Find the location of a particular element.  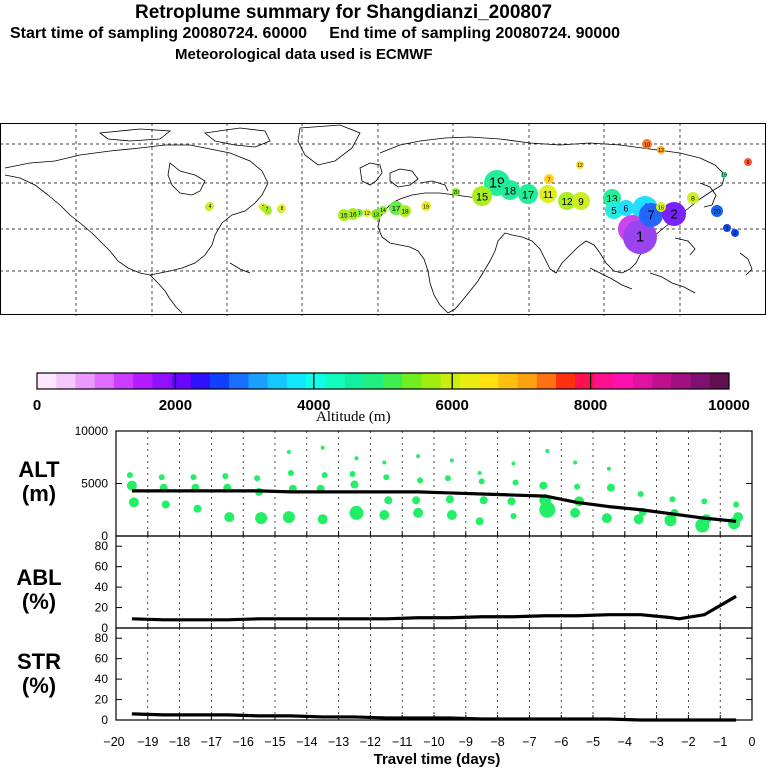

colorbar-tick-label: 6000 is located at coordinates (452, 405).